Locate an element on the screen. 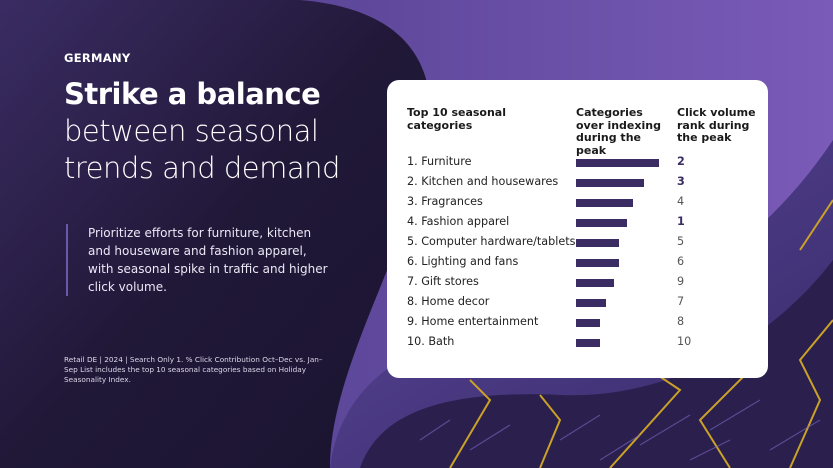 Image resolution: width=833 pixels, height=468 pixels. category-label: 3. Fragrances is located at coordinates (445, 201).